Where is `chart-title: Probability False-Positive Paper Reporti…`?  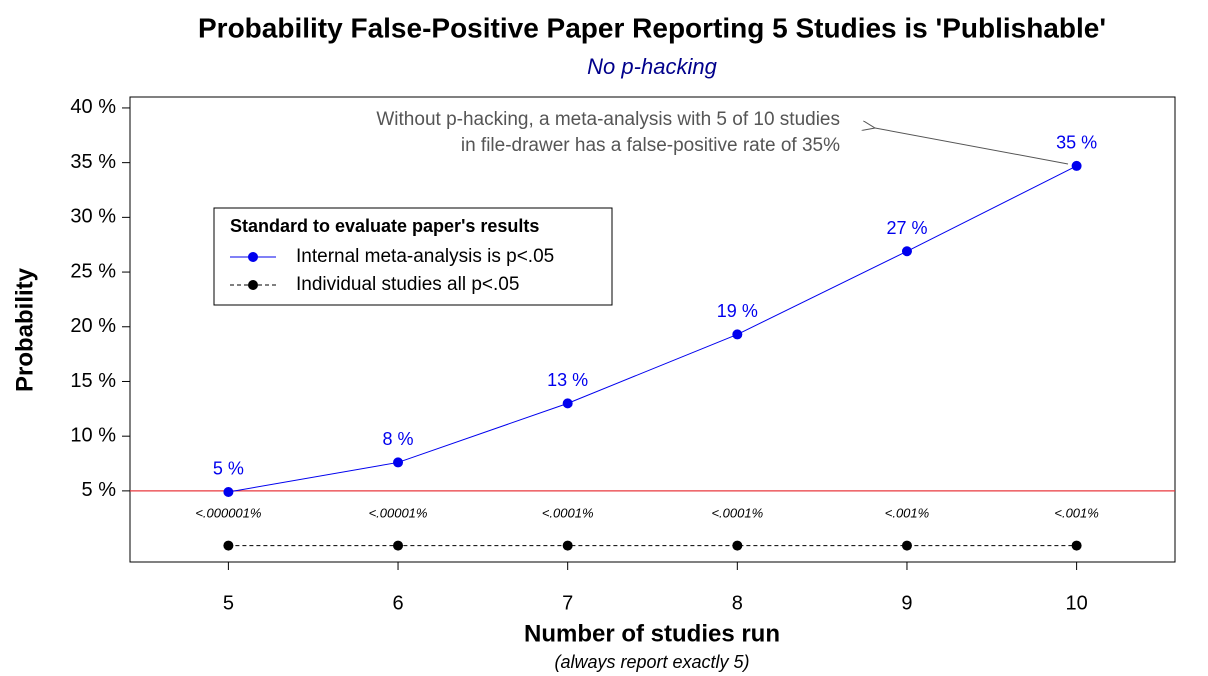
chart-title: Probability False-Positive Paper Reporti… is located at coordinates (652, 27).